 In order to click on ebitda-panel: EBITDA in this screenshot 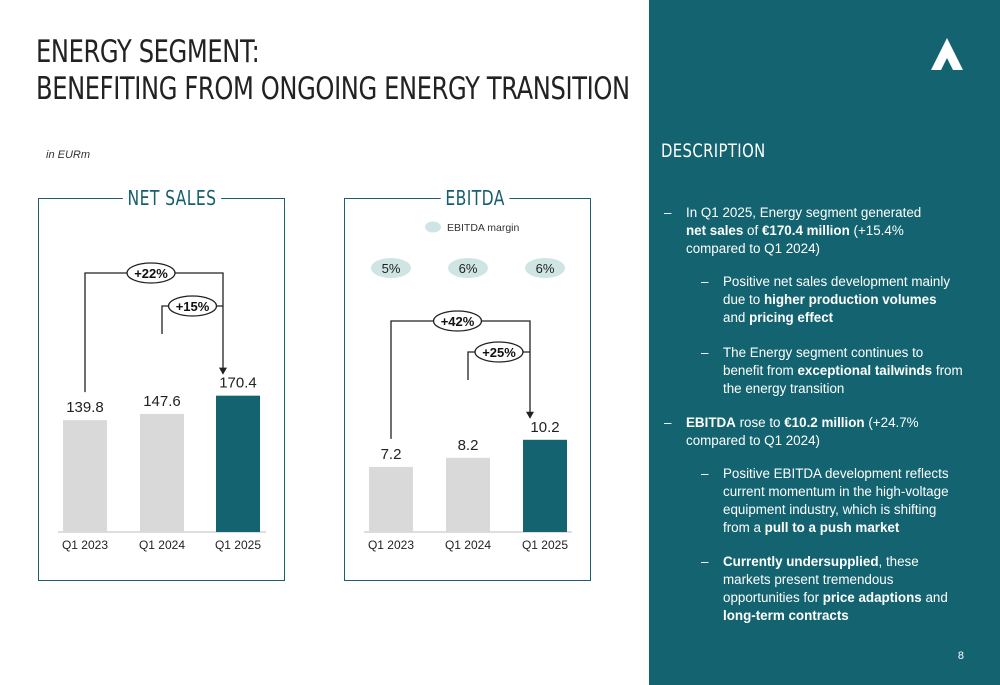, I will do `click(467, 383)`.